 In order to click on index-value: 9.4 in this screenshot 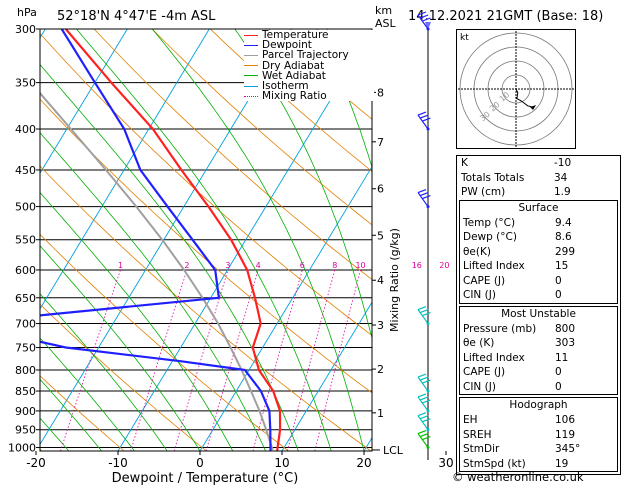, I will do `click(563, 222)`.